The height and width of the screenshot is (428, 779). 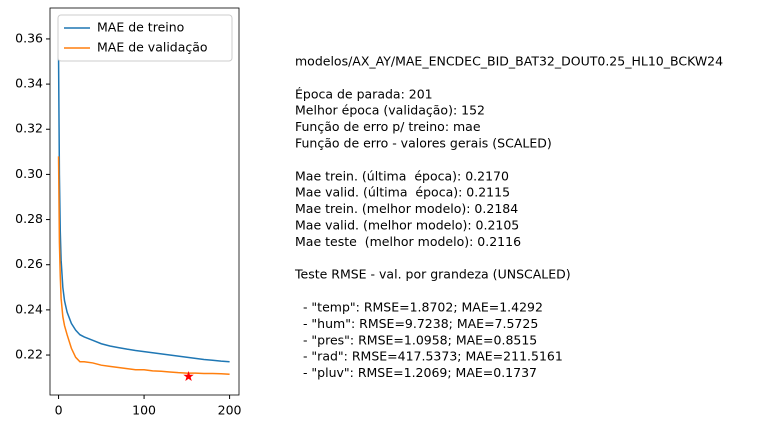 What do you see at coordinates (29, 354) in the screenshot?
I see `y-tick-label: 0.22` at bounding box center [29, 354].